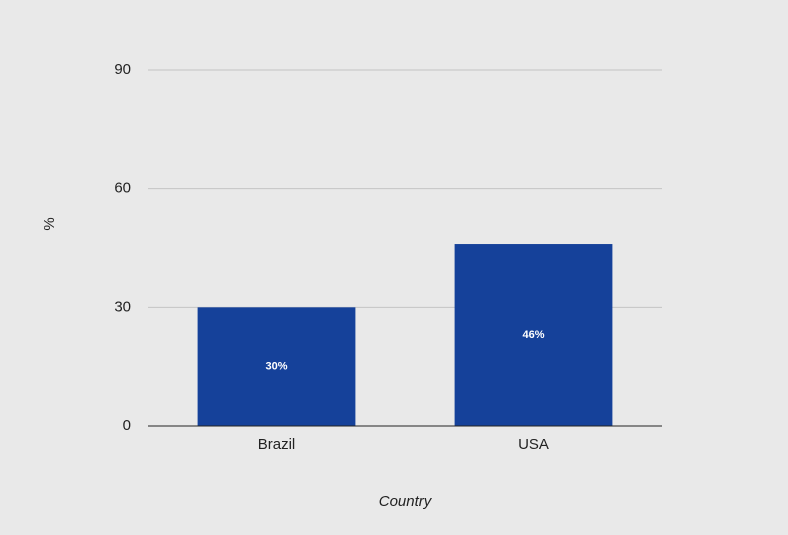  I want to click on y-tick-label: 0, so click(127, 425).